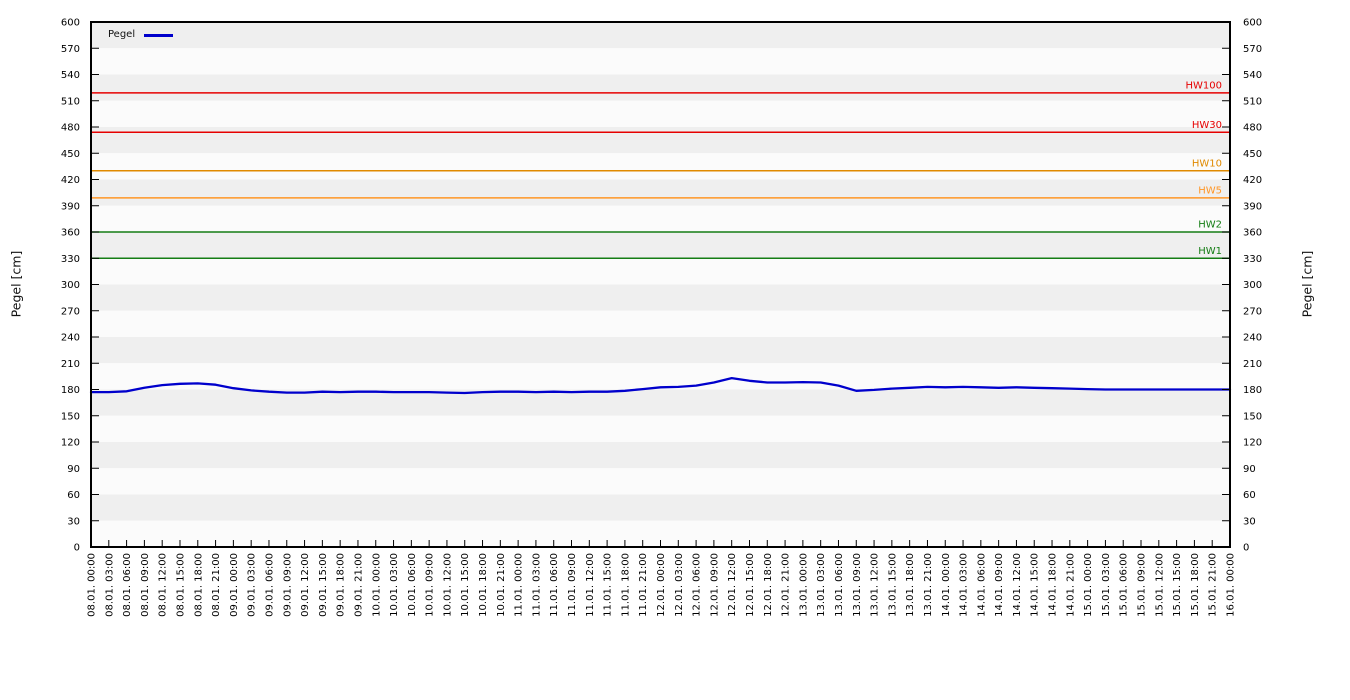  I want to click on x-tick-label: 11.01. 12:00, so click(590, 585).